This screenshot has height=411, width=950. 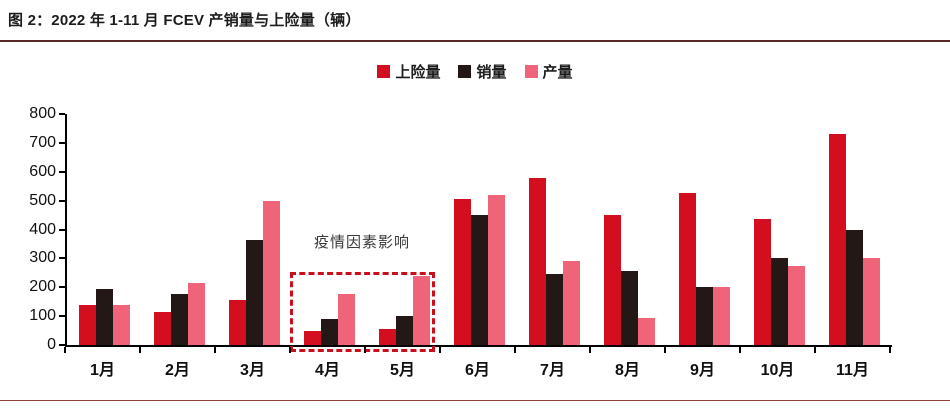 What do you see at coordinates (346, 319) in the screenshot?
I see `bar-产量-4月` at bounding box center [346, 319].